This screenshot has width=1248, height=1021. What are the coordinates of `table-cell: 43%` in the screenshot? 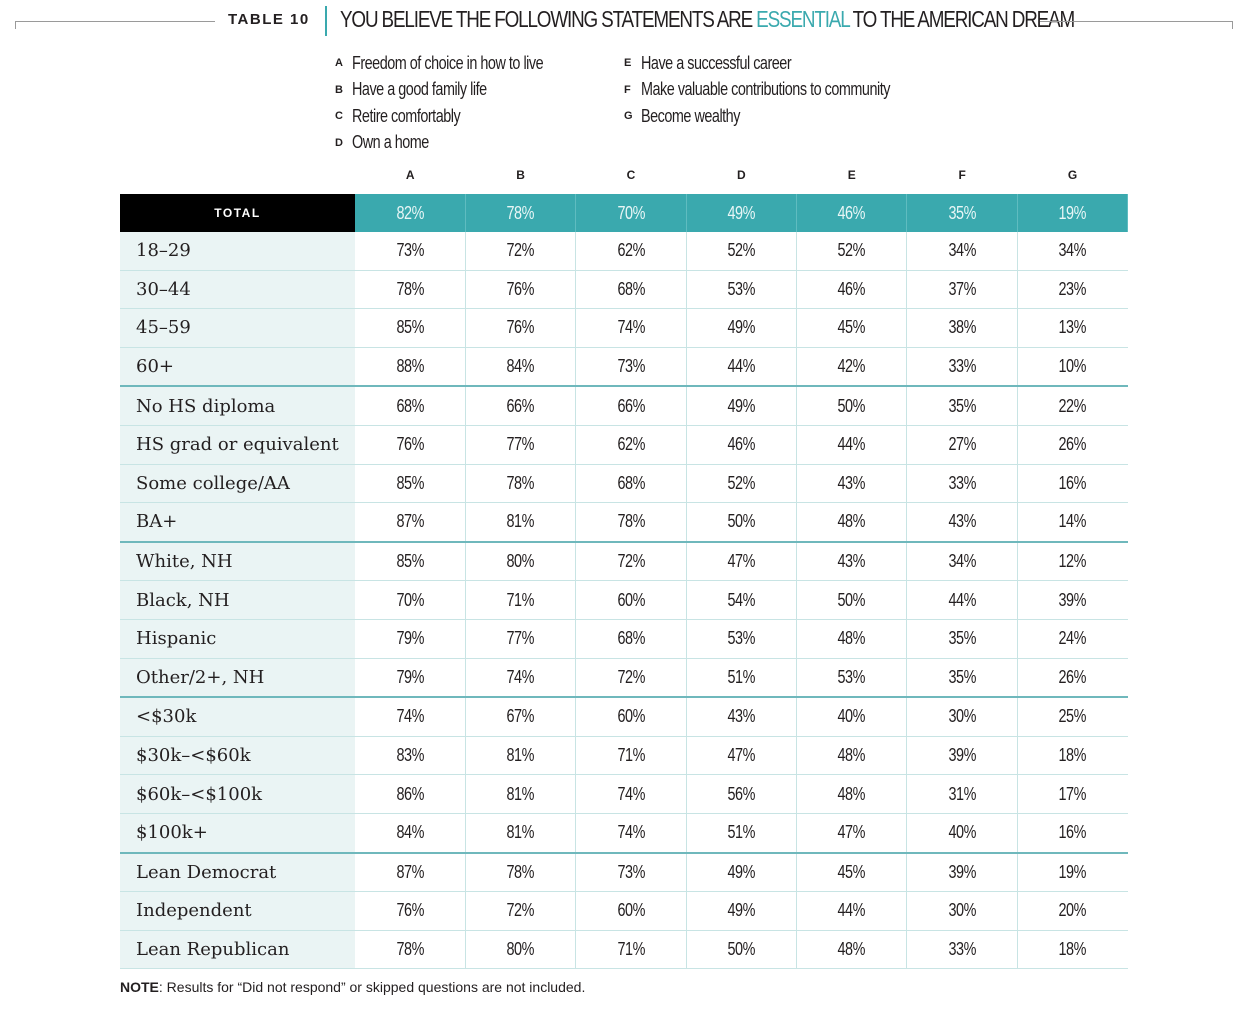 It's located at (852, 561).